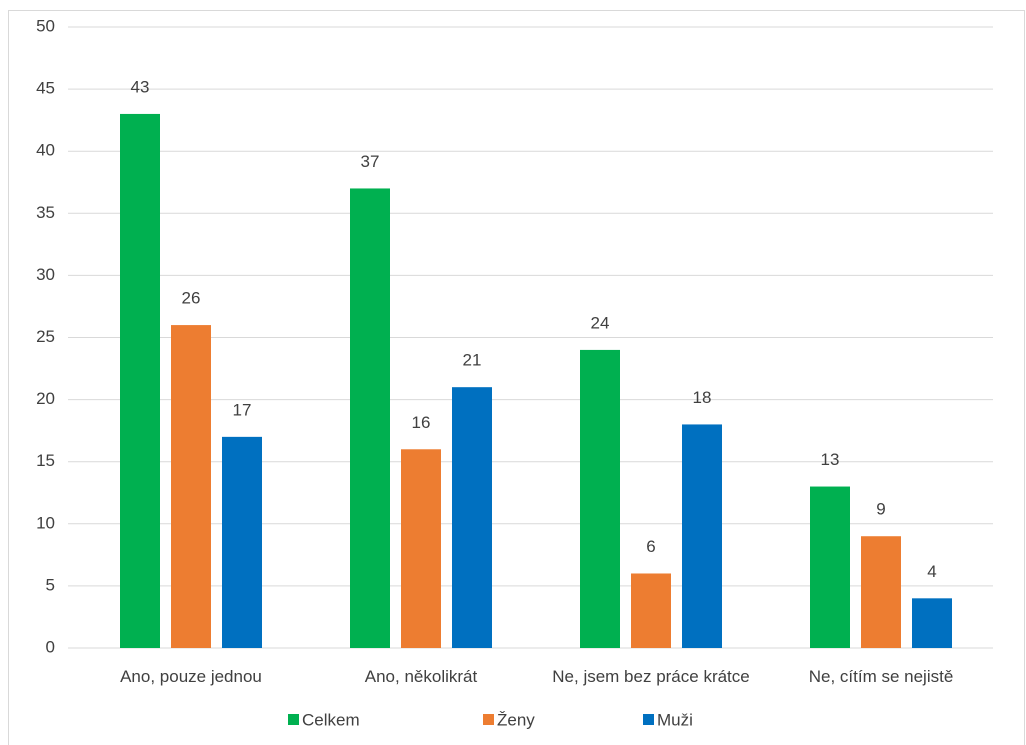 This screenshot has width=1026, height=745. What do you see at coordinates (880, 509) in the screenshot?
I see `data-label: 9` at bounding box center [880, 509].